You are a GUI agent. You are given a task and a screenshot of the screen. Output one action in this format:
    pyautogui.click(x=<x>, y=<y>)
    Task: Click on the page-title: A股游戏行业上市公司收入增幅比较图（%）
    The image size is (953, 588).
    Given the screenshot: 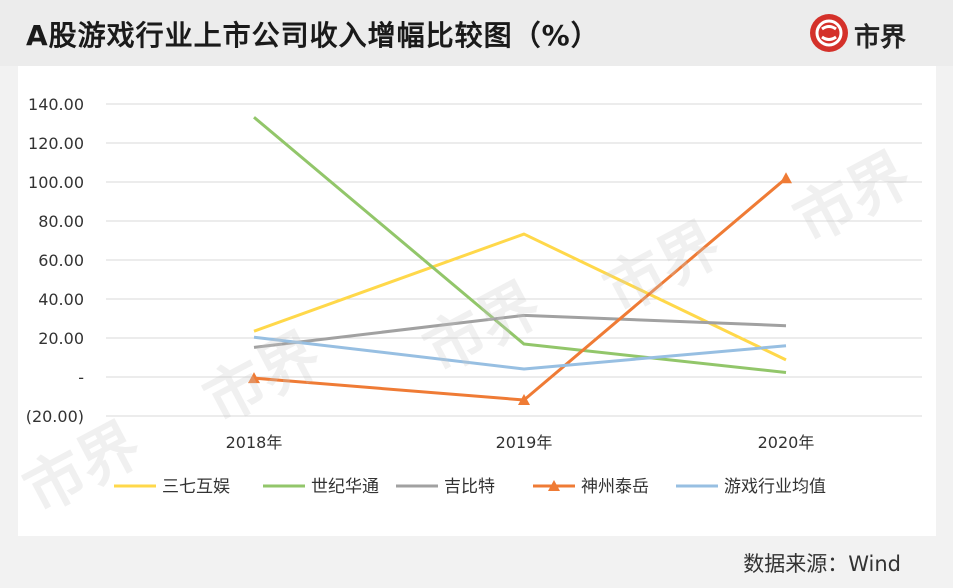 What is the action you would take?
    pyautogui.click(x=313, y=35)
    